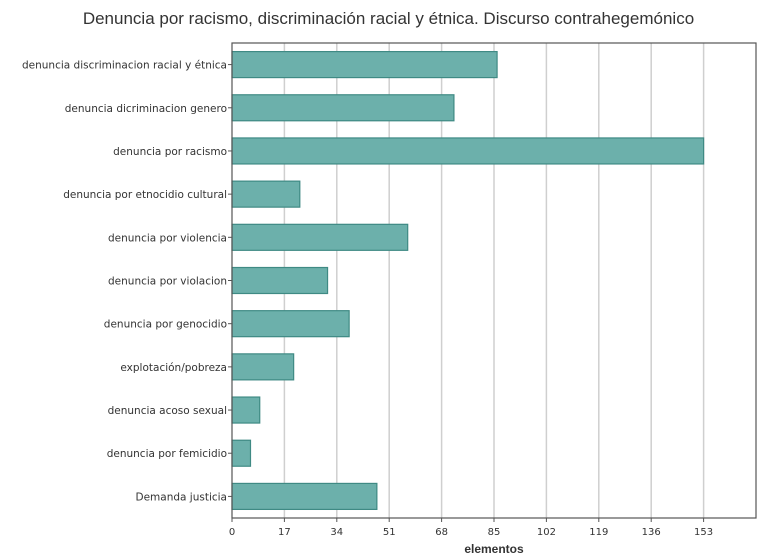  What do you see at coordinates (441, 532) in the screenshot?
I see `x-tick-label: 68` at bounding box center [441, 532].